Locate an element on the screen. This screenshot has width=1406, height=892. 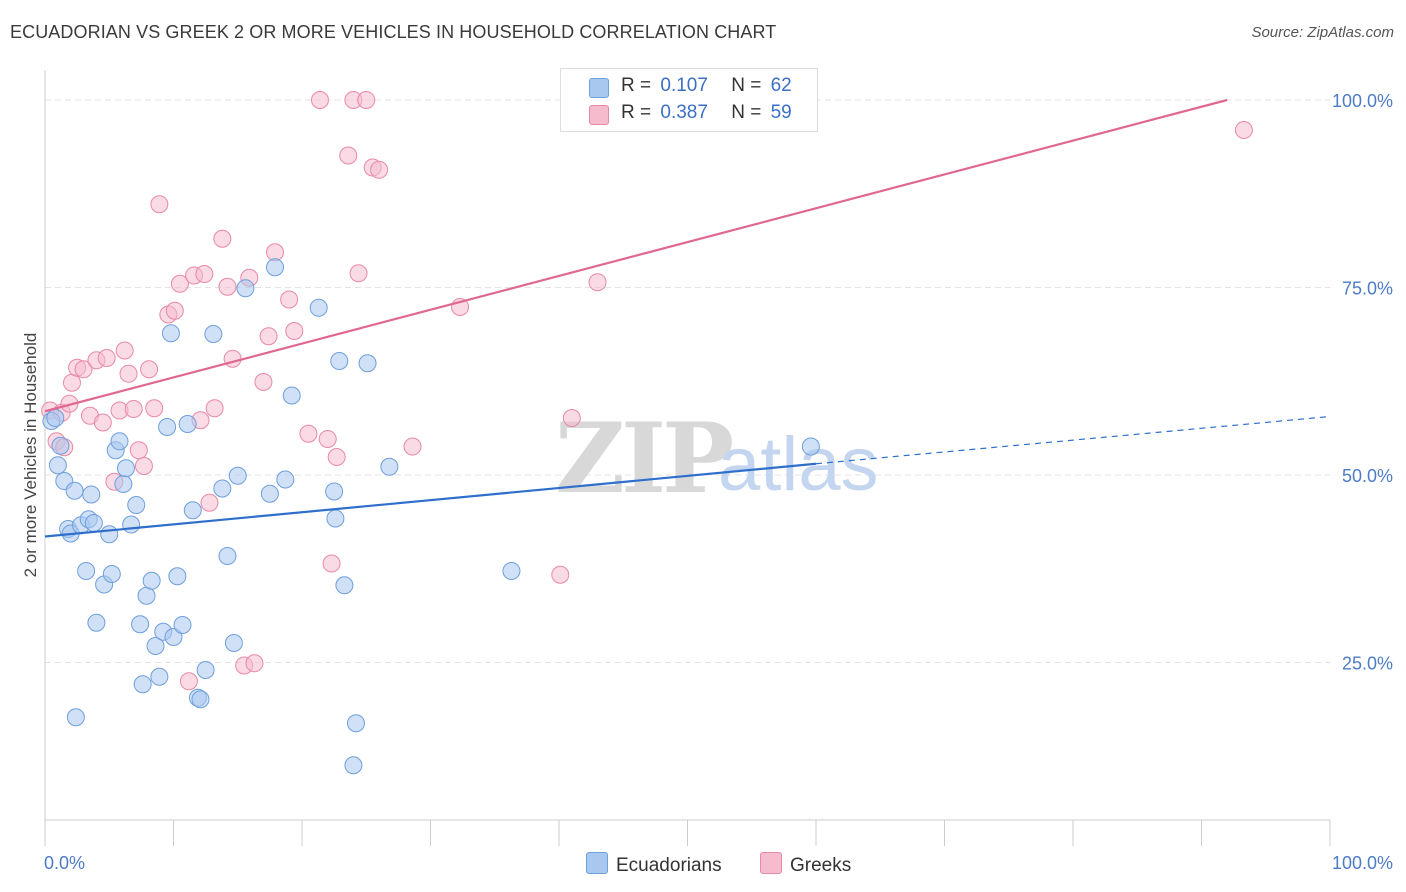
y-tick-label: 25.0% is located at coordinates (1367, 664).